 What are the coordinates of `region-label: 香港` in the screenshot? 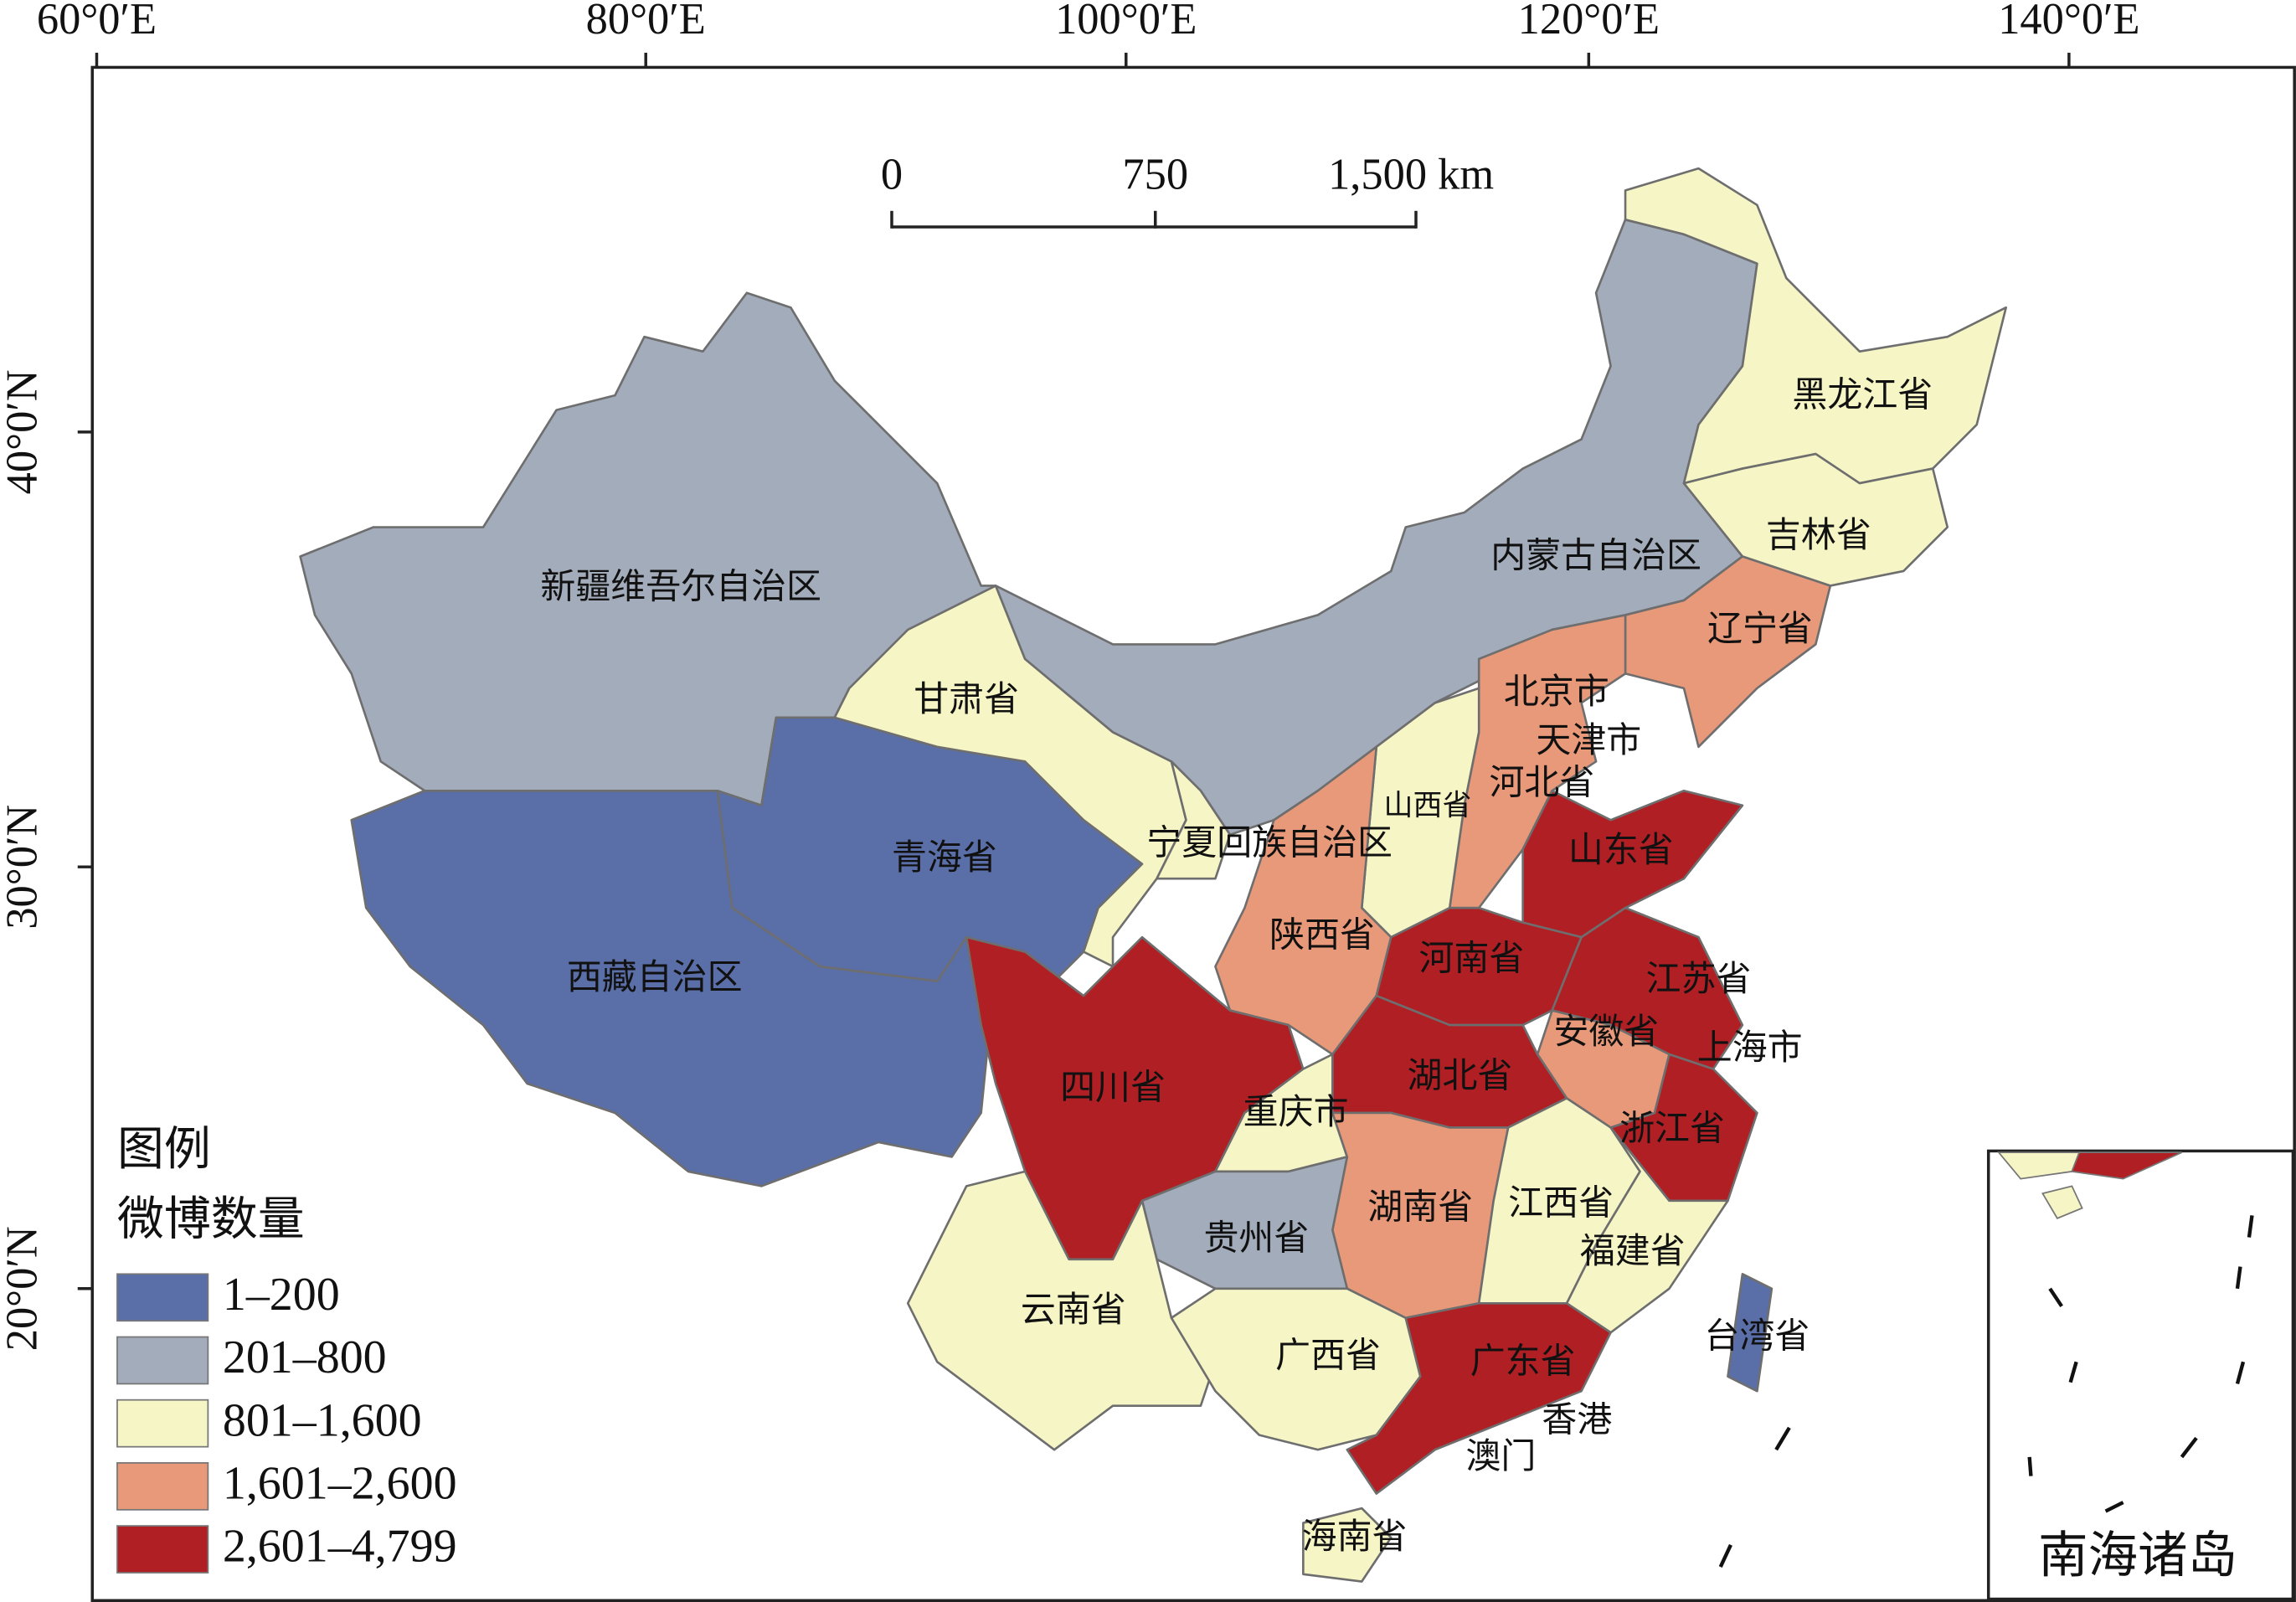 It's located at (1577, 1420).